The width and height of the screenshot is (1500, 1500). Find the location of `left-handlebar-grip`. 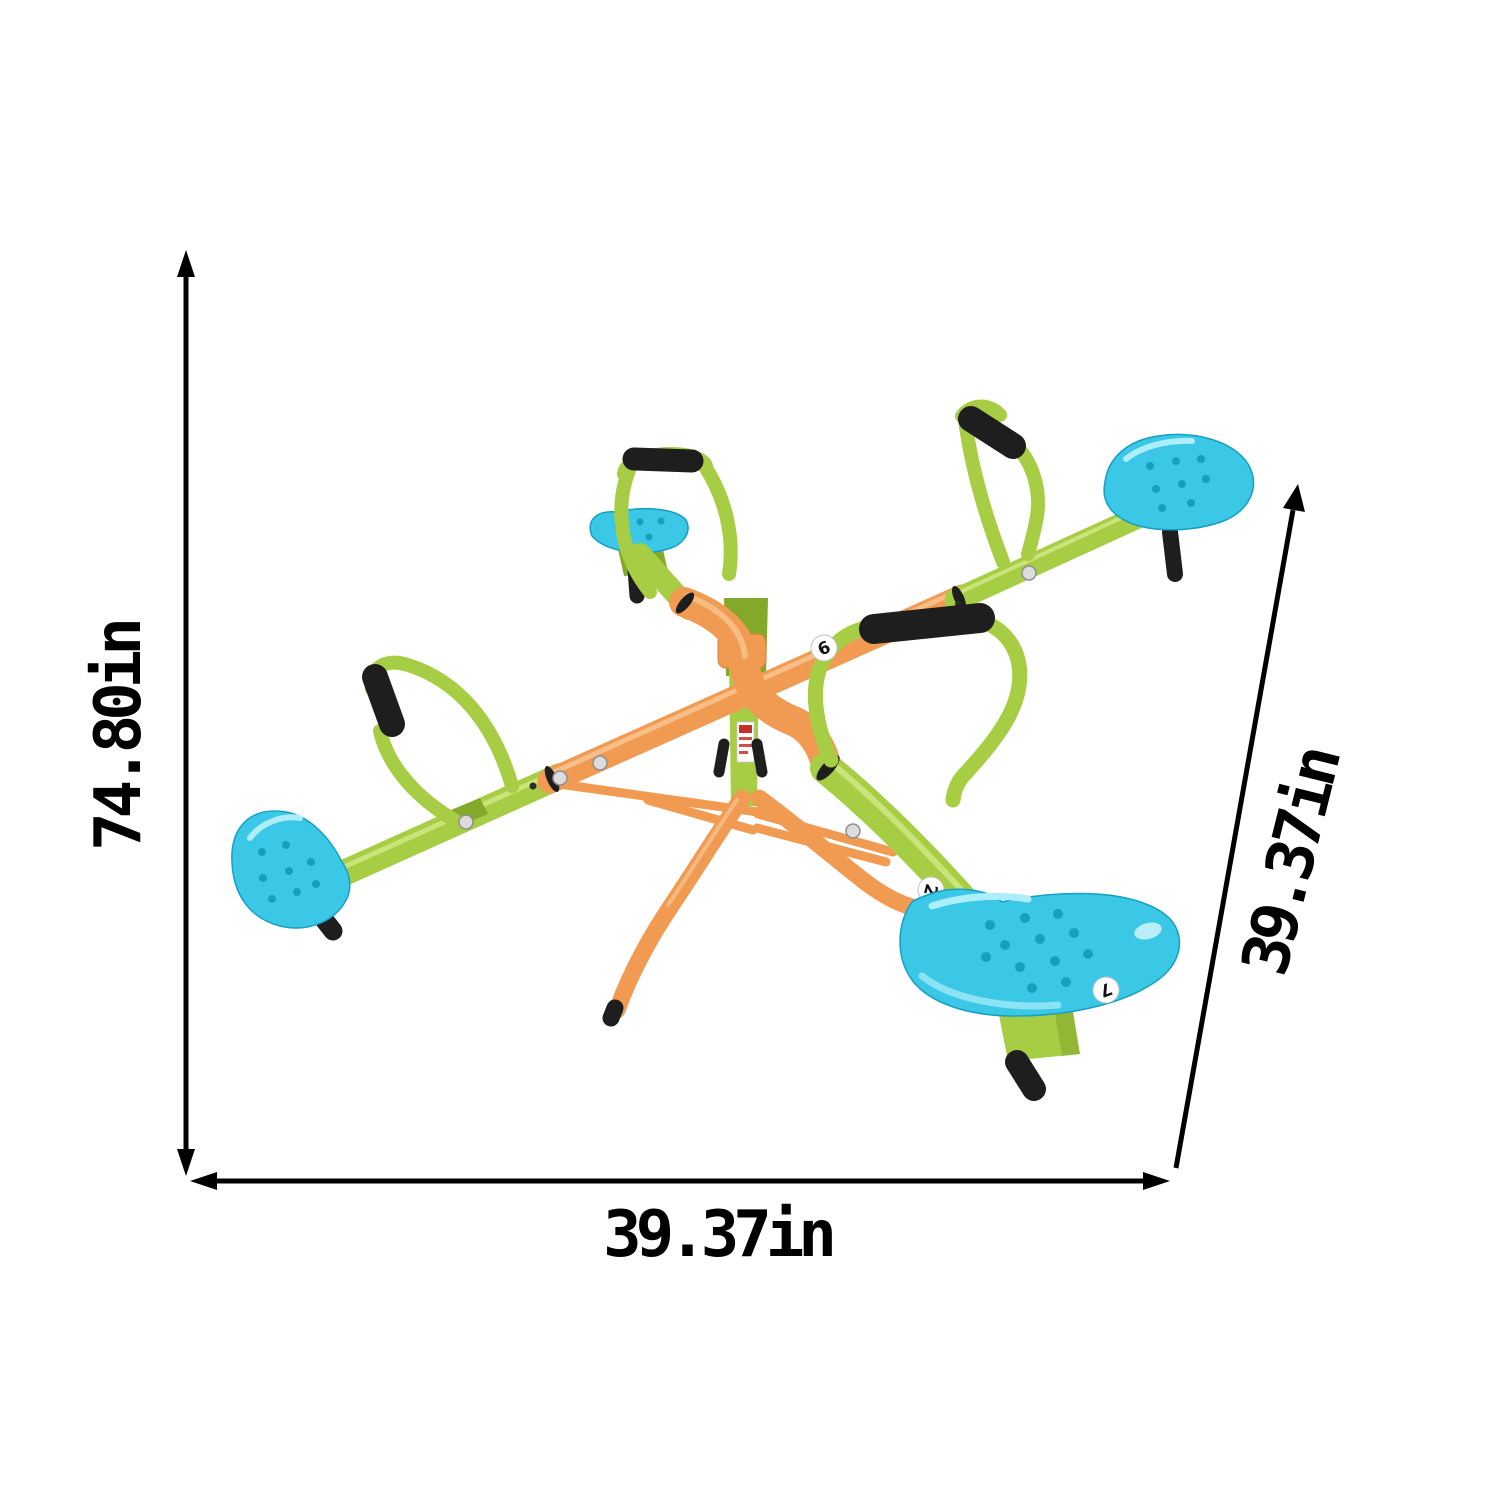

left-handlebar-grip is located at coordinates (383, 700).